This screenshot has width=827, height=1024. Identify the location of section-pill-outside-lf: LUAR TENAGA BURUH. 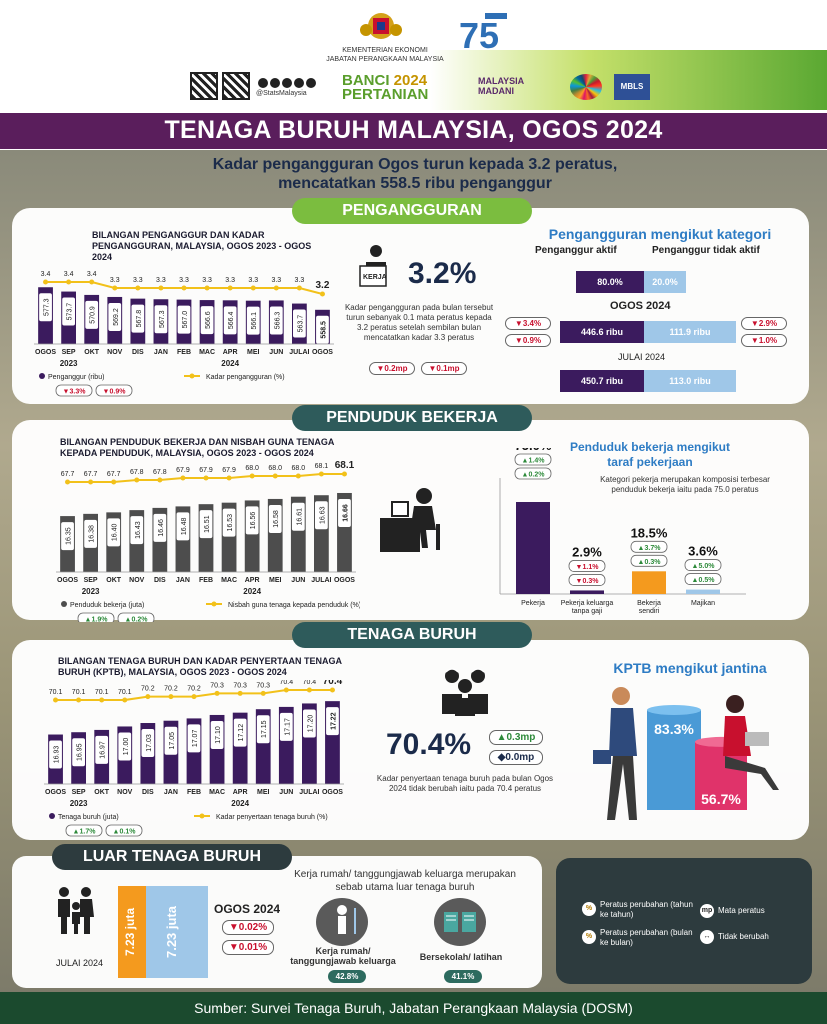
(172, 857).